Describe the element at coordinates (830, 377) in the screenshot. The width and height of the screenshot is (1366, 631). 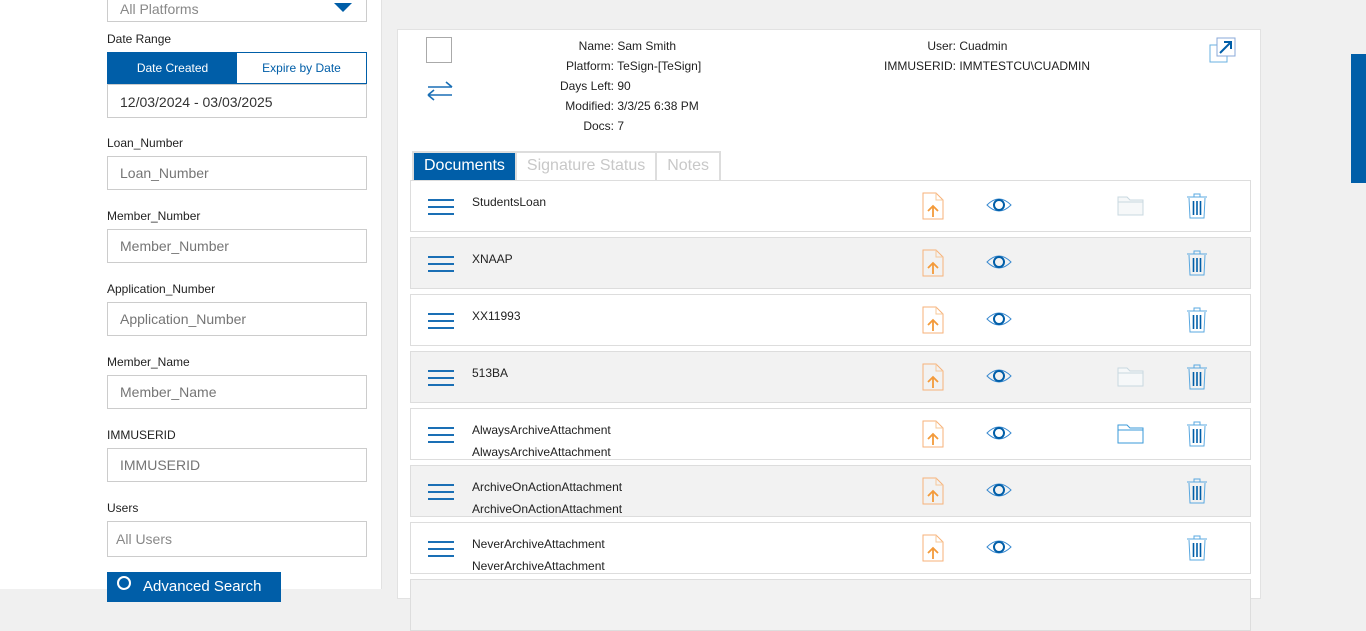
I see `document-row: 513BA` at that location.